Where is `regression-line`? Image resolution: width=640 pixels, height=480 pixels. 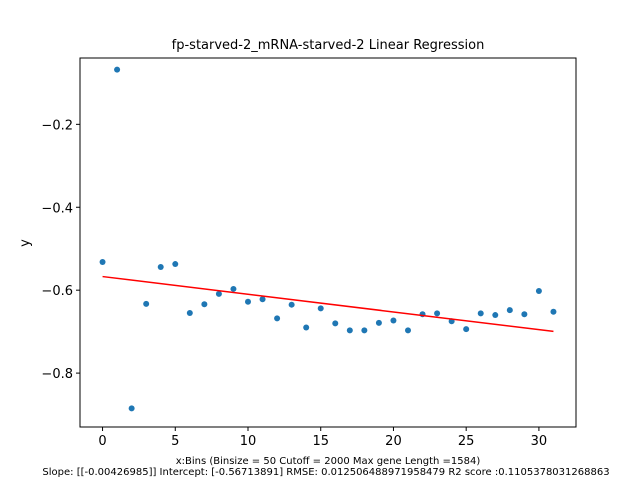
regression-line is located at coordinates (328, 304).